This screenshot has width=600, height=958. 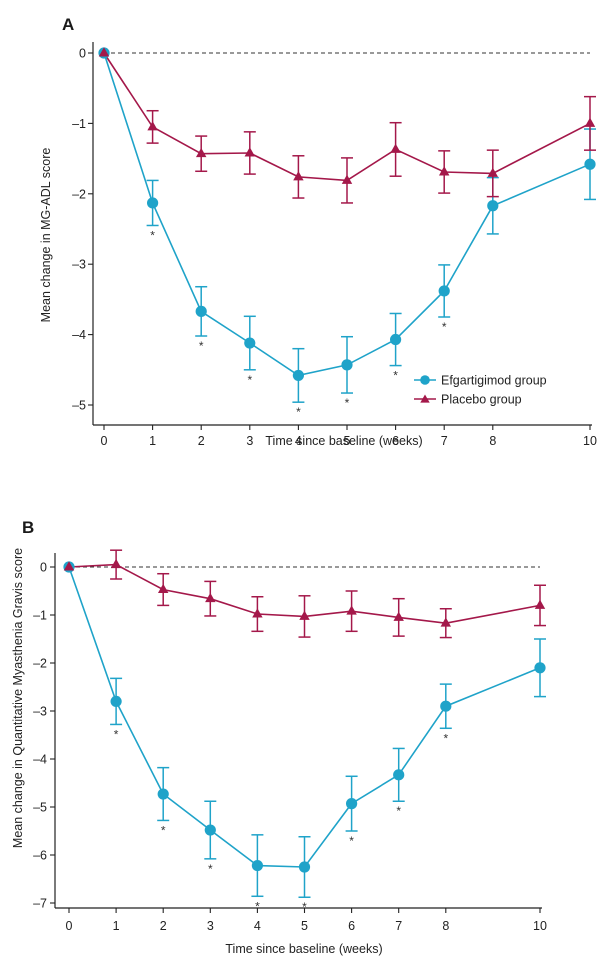 I want to click on panel-b-y-tick-label: –3, so click(x=40, y=712).